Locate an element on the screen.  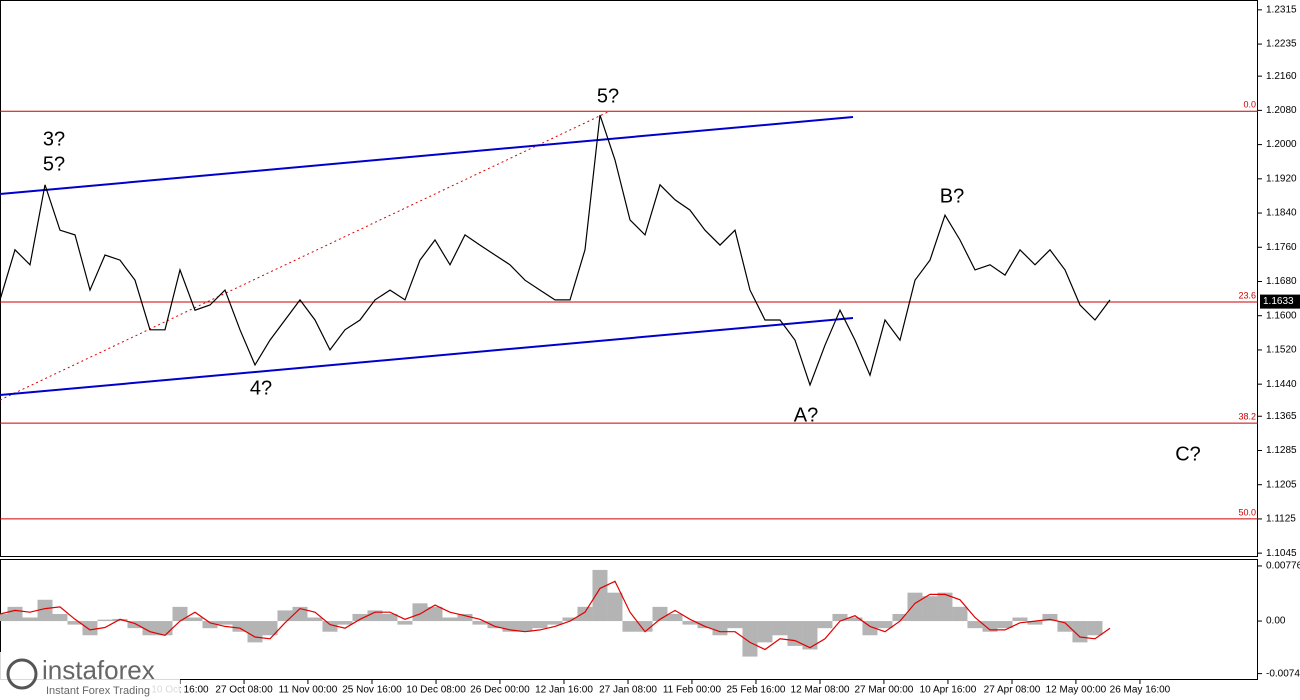
wave-label: C? is located at coordinates (1188, 454).